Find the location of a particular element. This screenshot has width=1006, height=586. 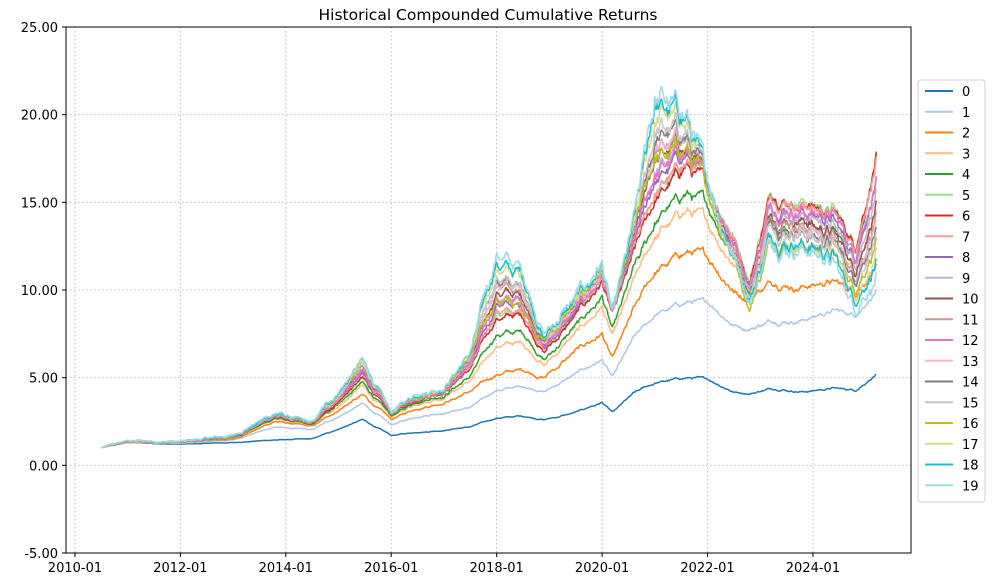

legend-item-11: 11 is located at coordinates (952, 320).